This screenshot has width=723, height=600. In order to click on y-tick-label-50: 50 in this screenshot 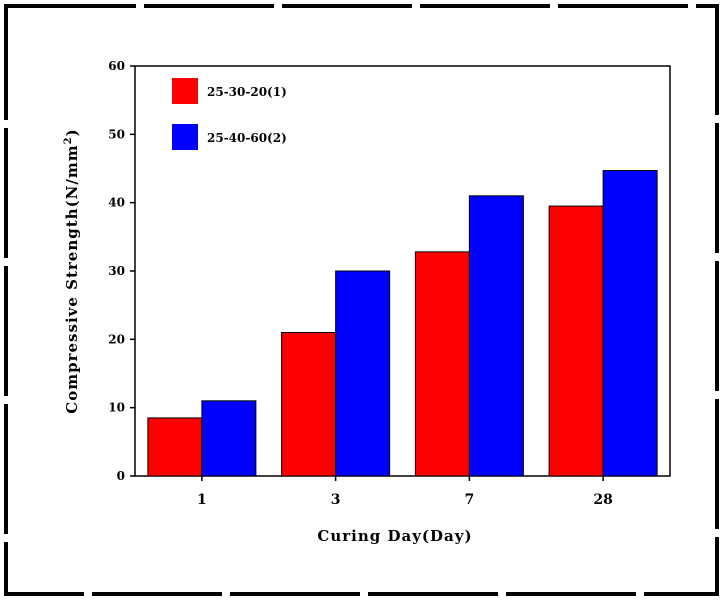, I will do `click(116, 134)`.